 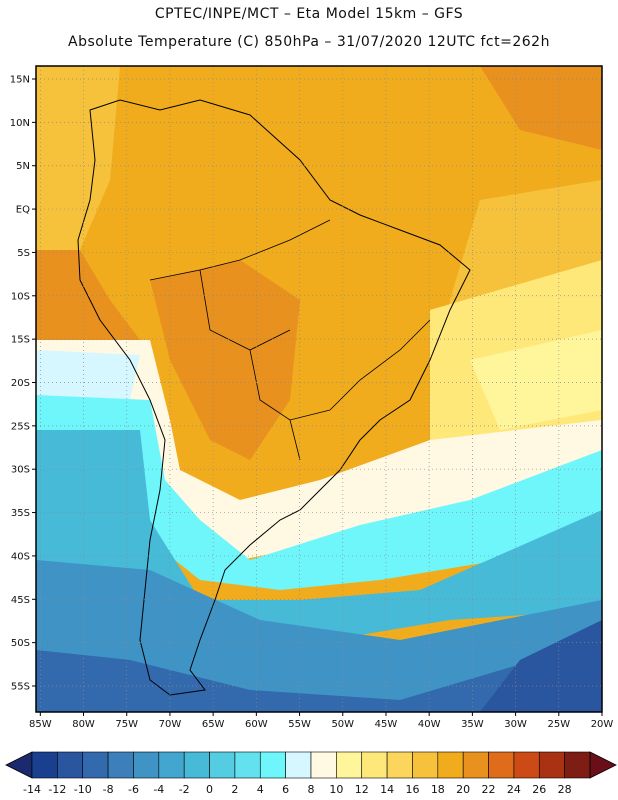 What do you see at coordinates (438, 789) in the screenshot?
I see `colorbar-label: 18` at bounding box center [438, 789].